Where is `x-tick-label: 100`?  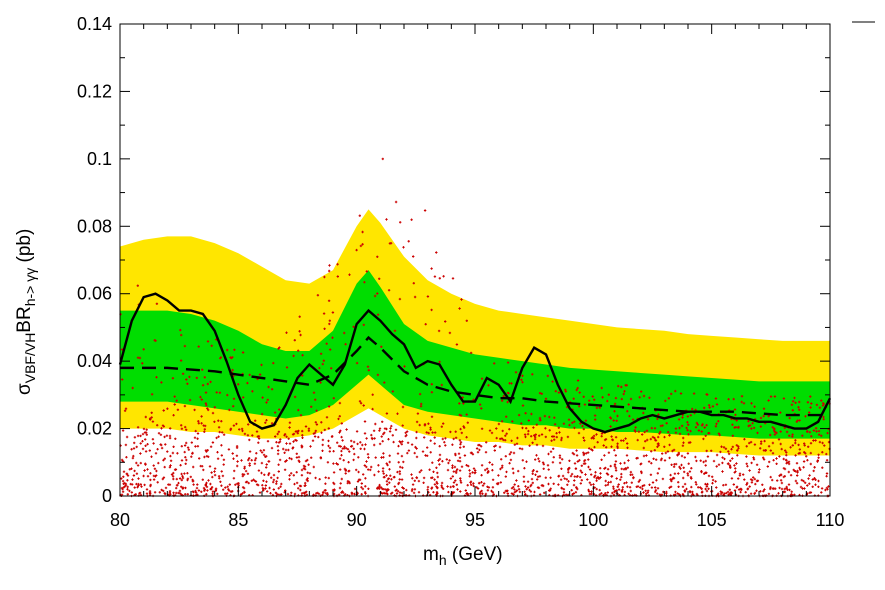 x-tick-label: 100 is located at coordinates (593, 520).